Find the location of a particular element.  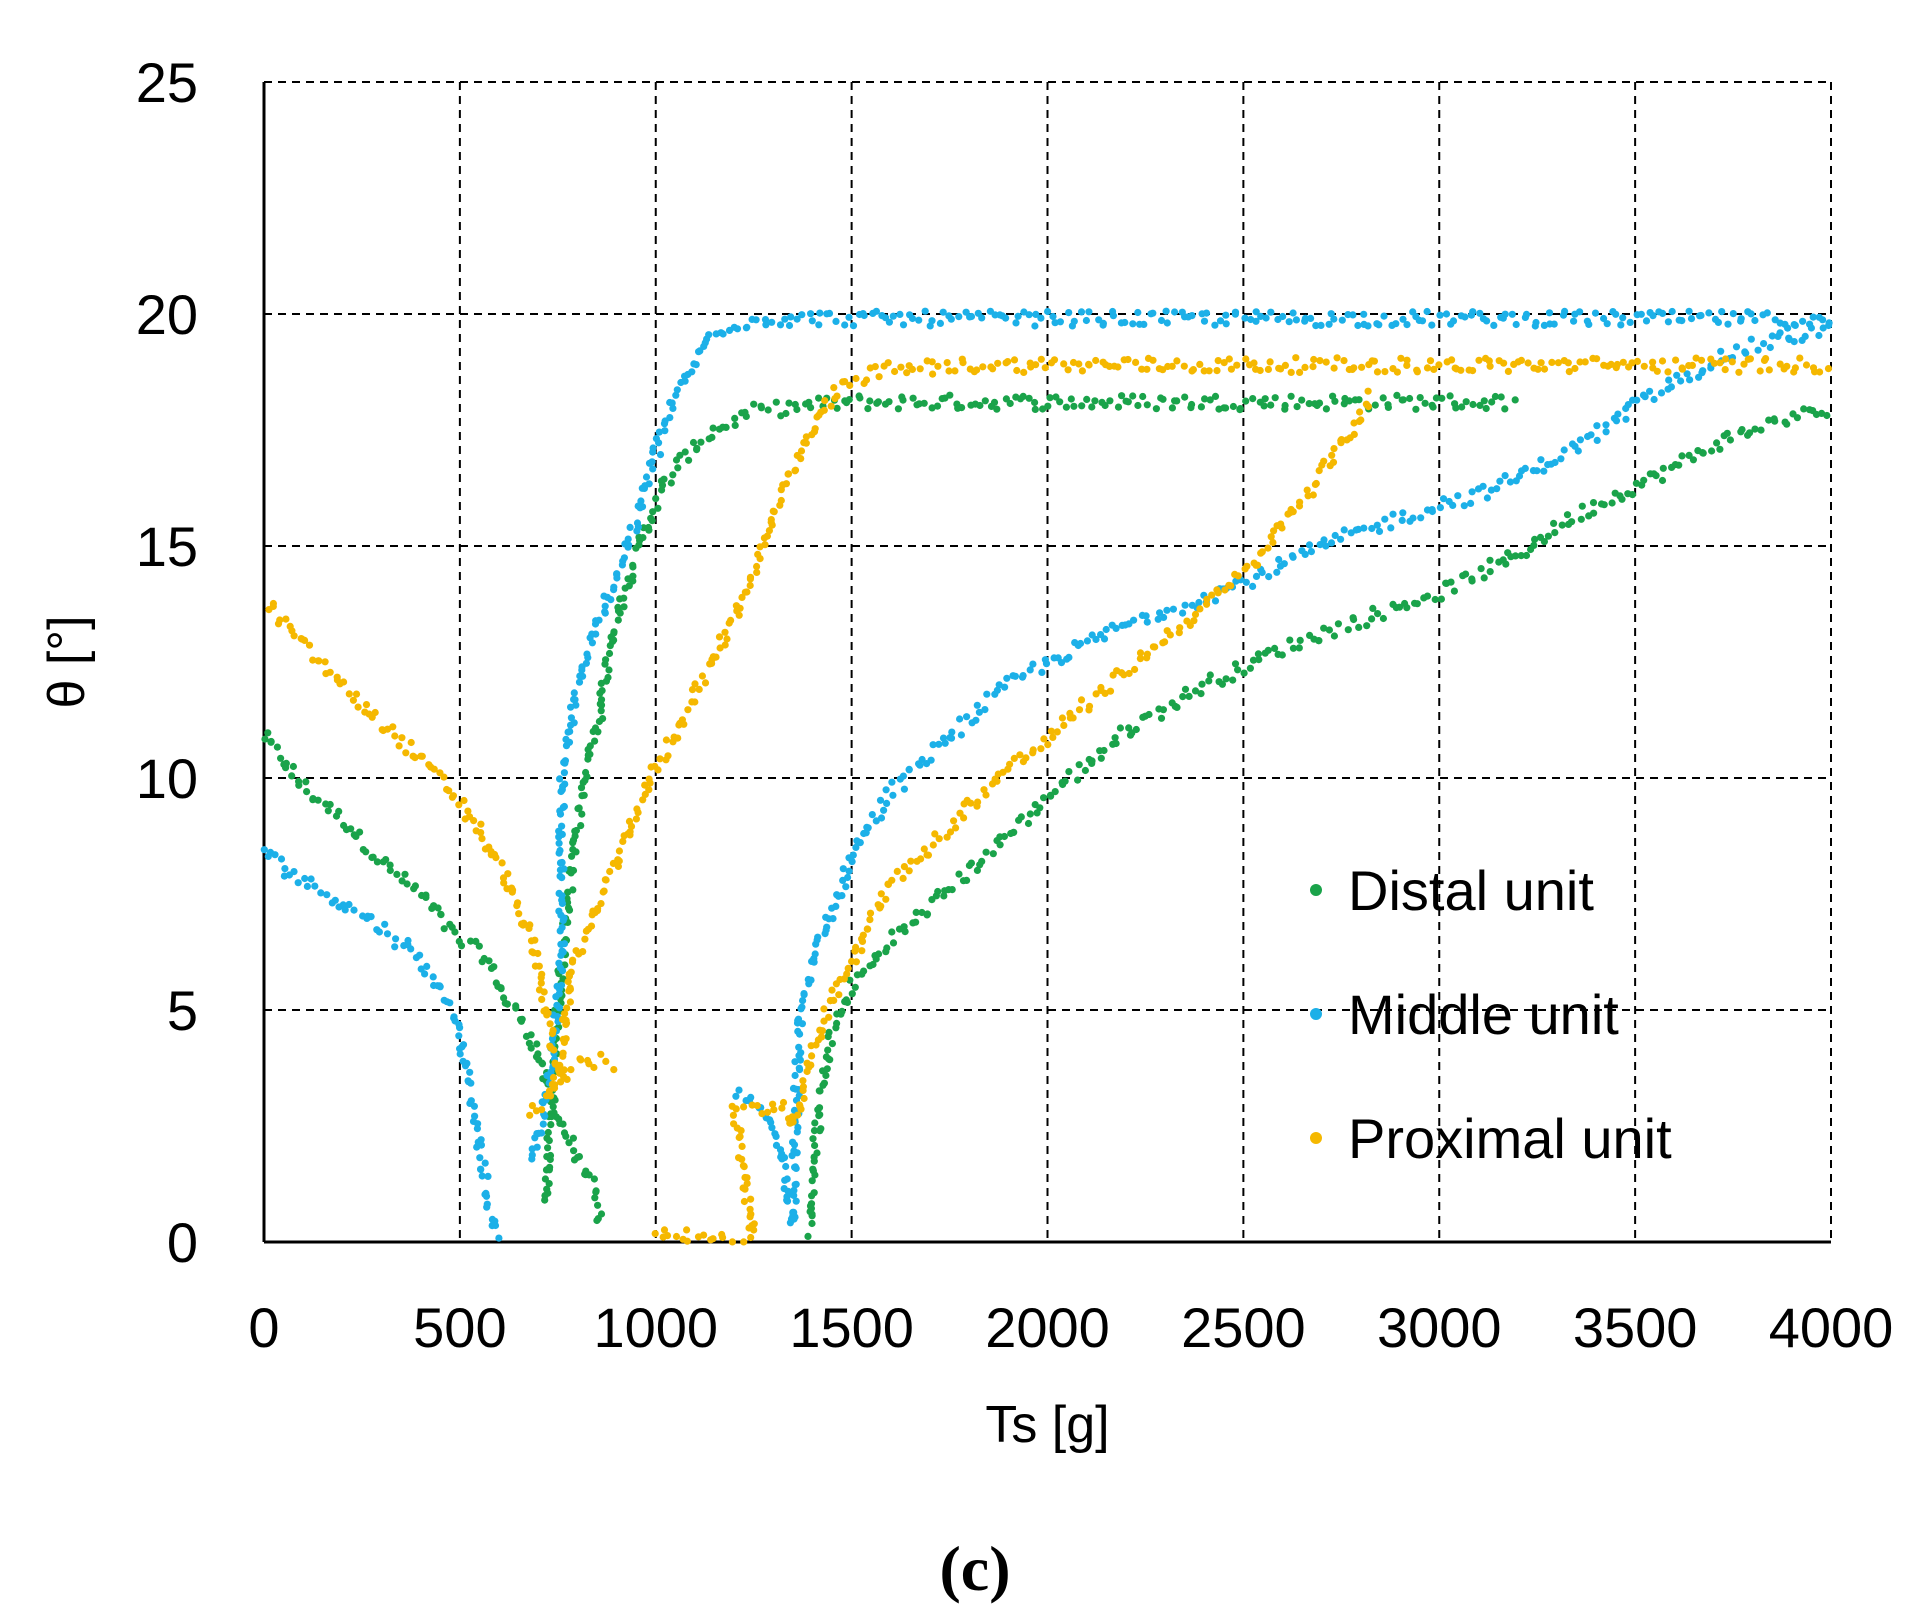

y-tick-label: 20 is located at coordinates (167, 314).